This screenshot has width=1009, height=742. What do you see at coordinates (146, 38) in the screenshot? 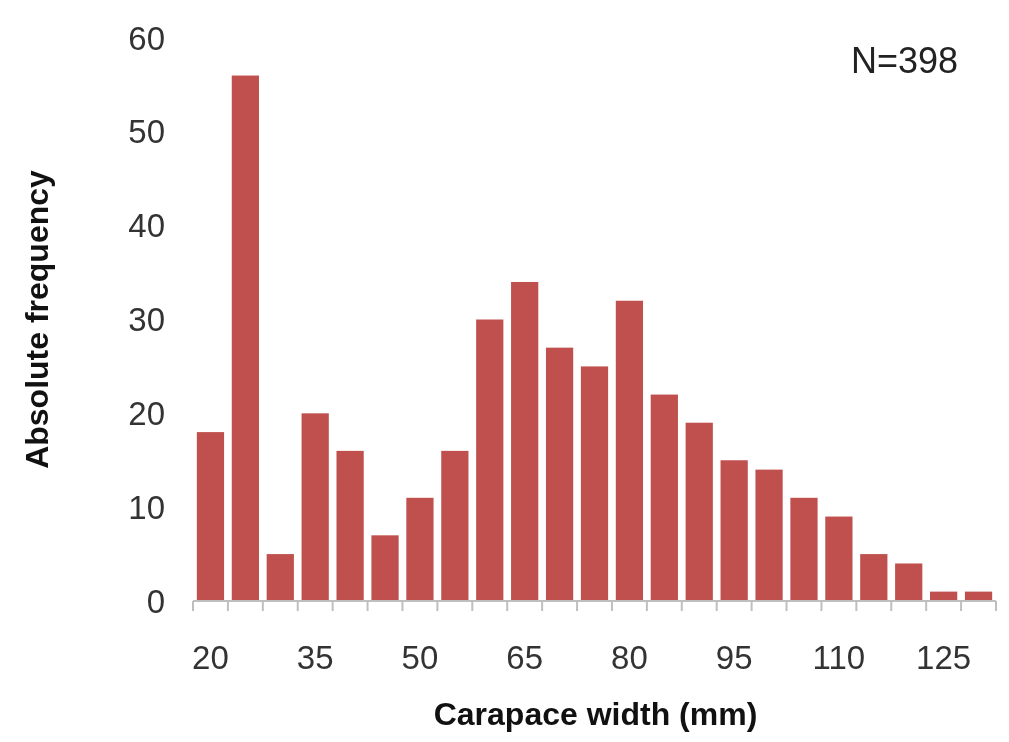
I see `y-tick-label: 60` at bounding box center [146, 38].